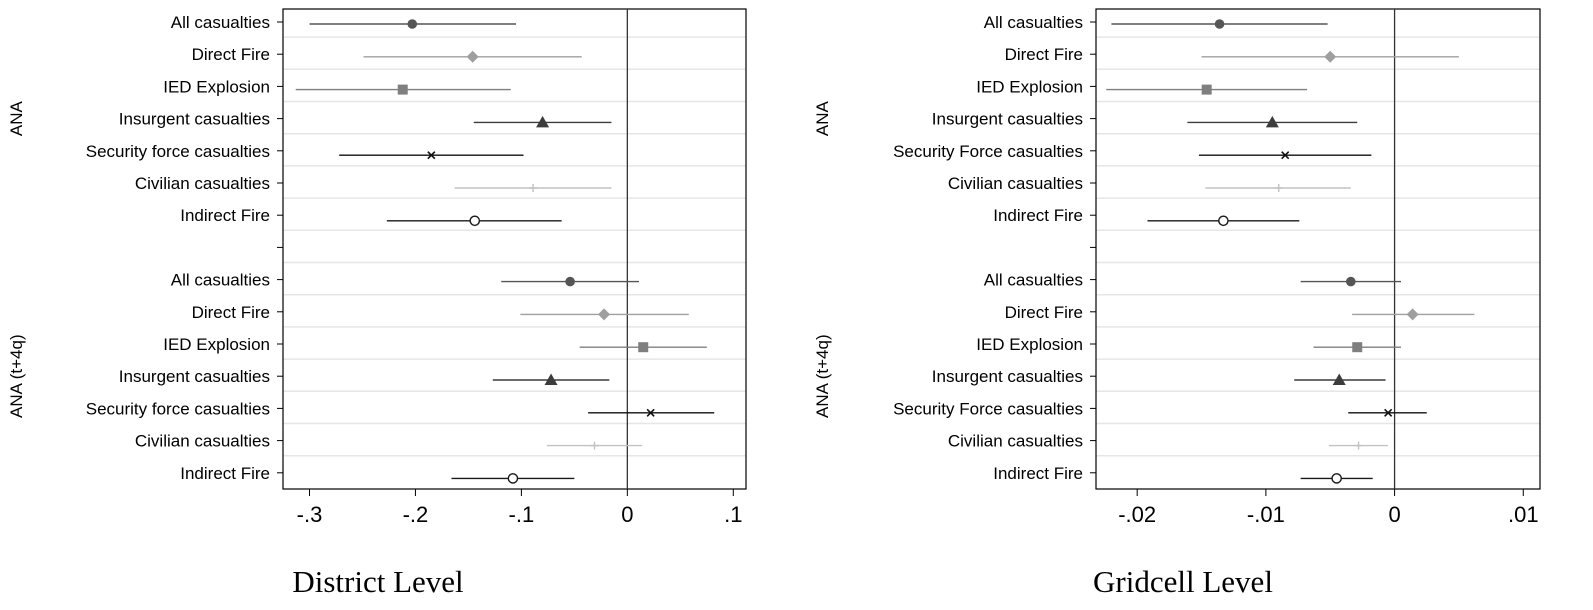 The image size is (1593, 610). What do you see at coordinates (416, 514) in the screenshot?
I see `x-tick-label: -.2` at bounding box center [416, 514].